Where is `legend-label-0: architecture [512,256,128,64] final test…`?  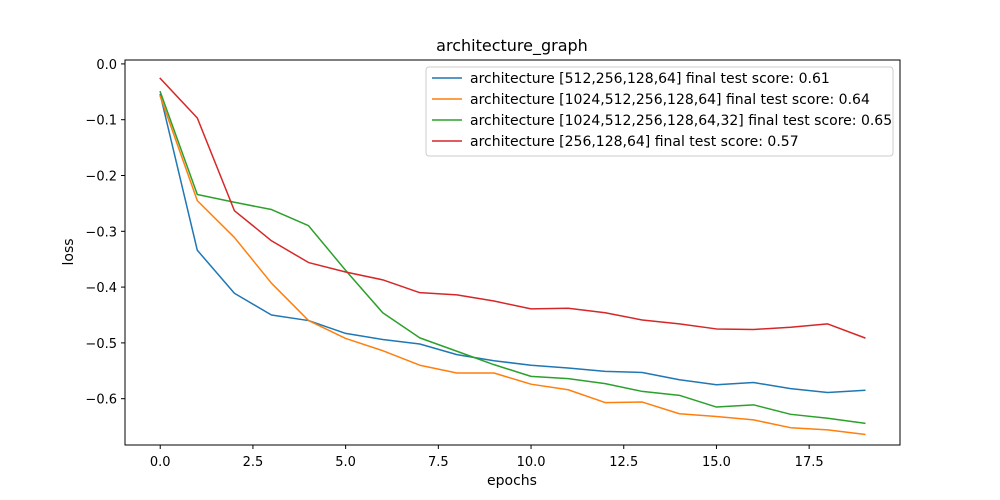 legend-label-0: architecture [512,256,128,64] final test… is located at coordinates (650, 79).